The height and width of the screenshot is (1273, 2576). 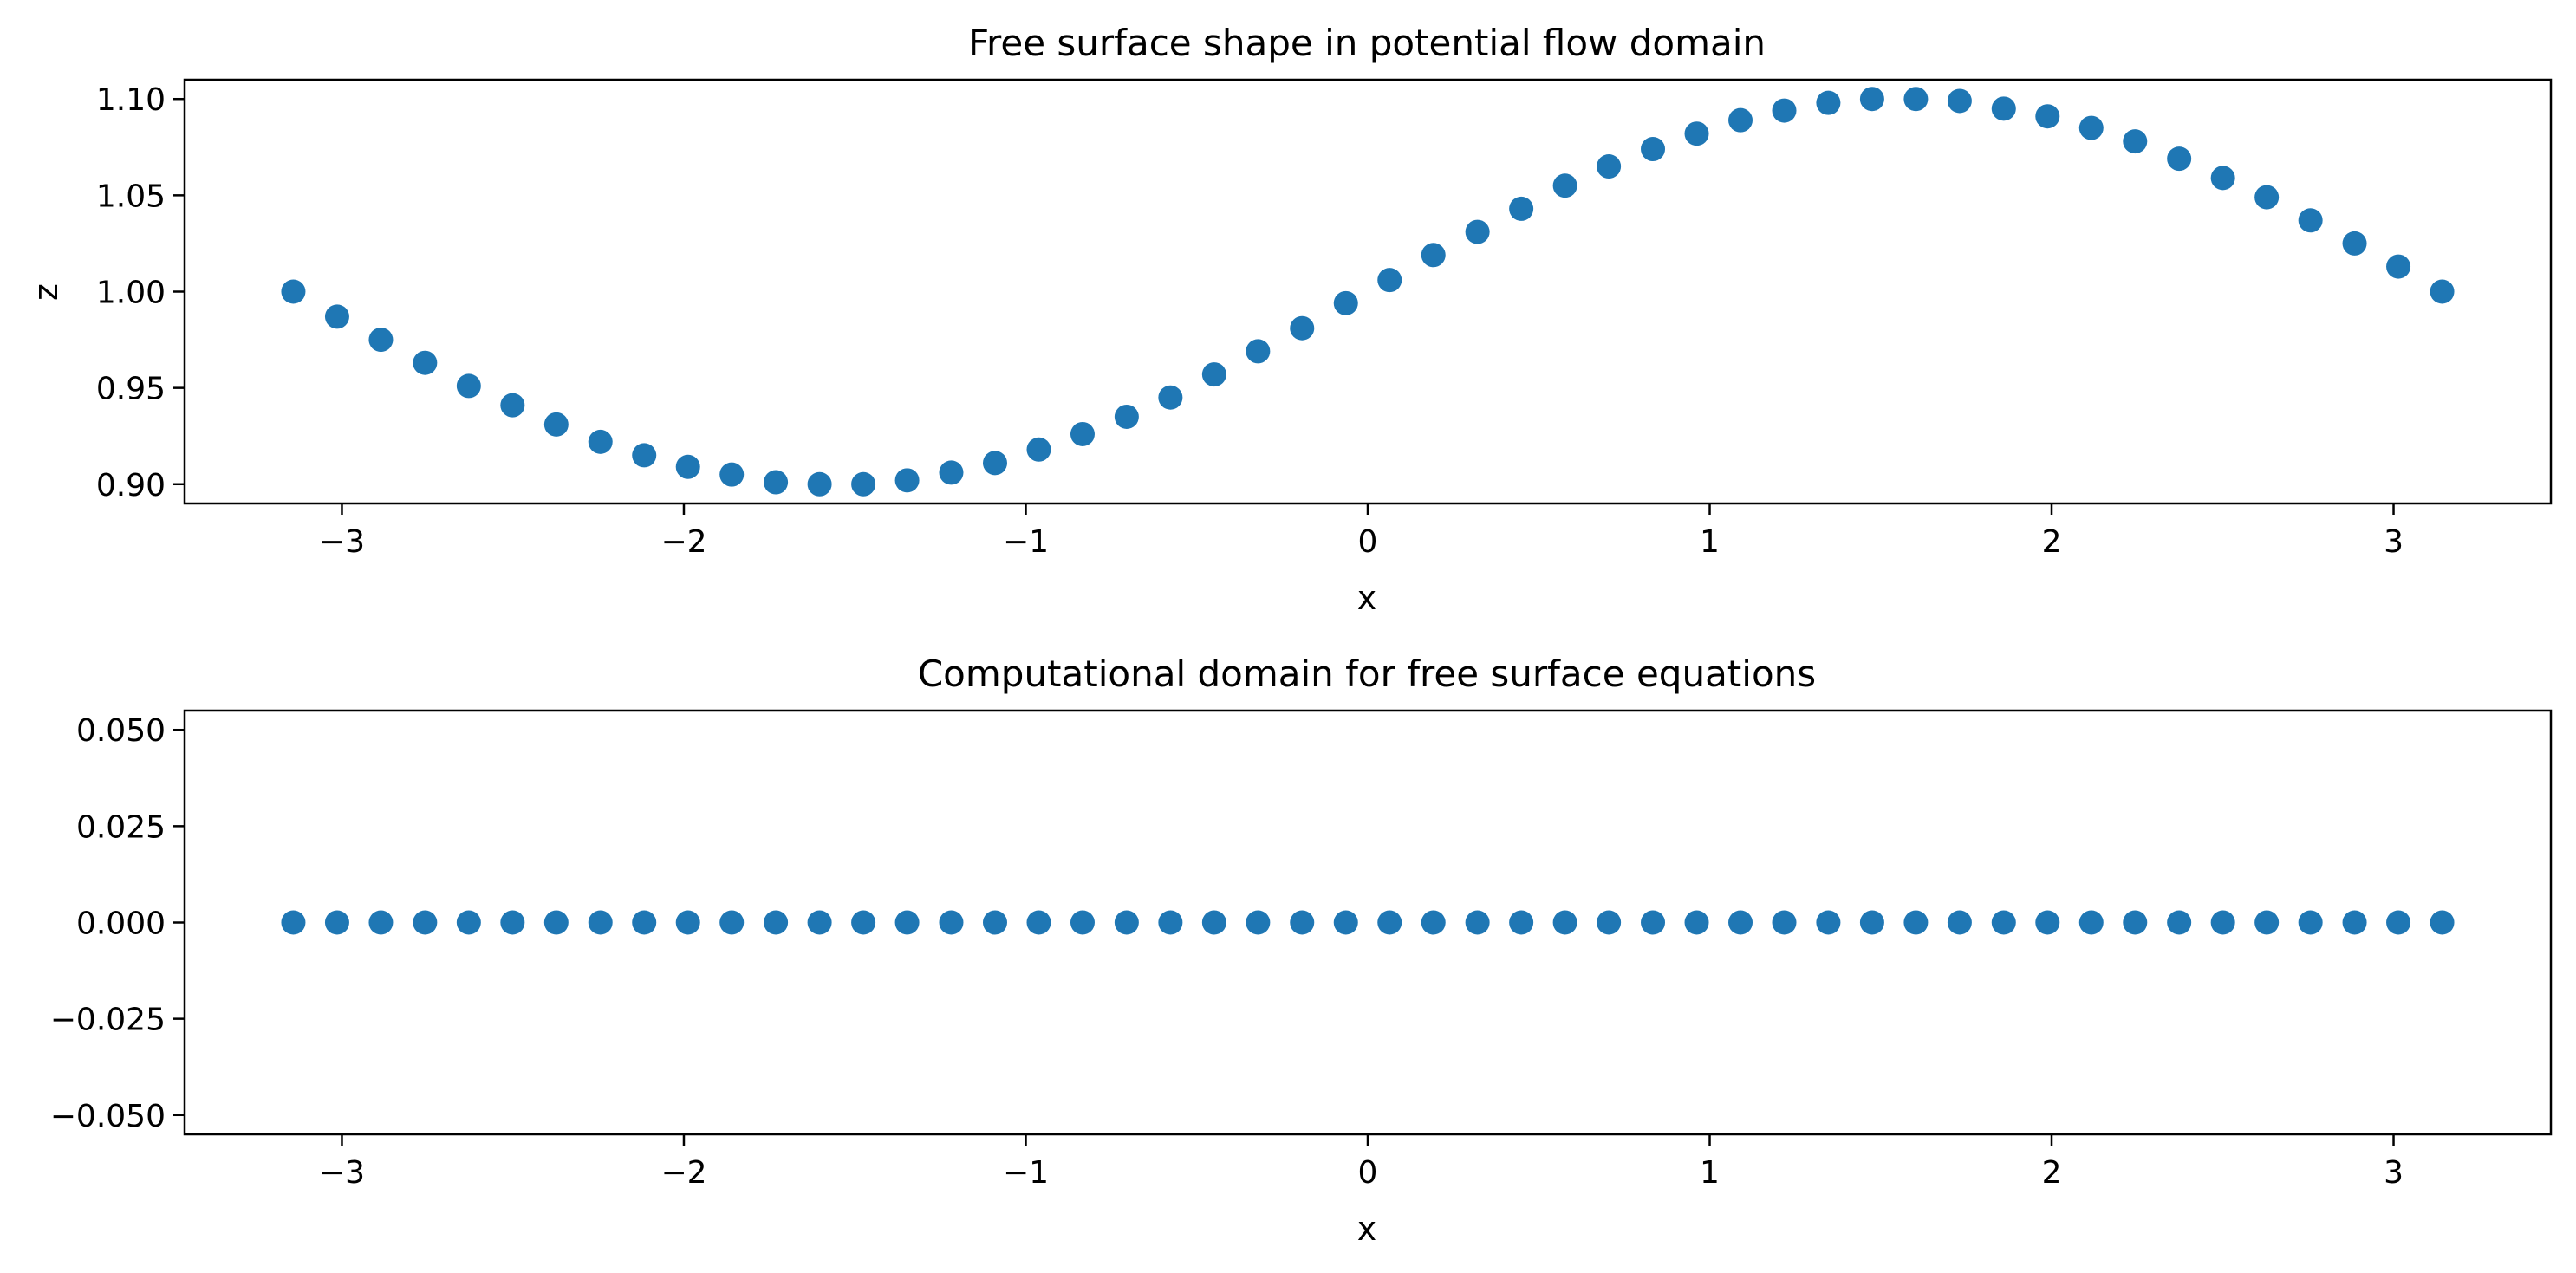 I want to click on upper-x-tick-label: −3, so click(x=342, y=542).